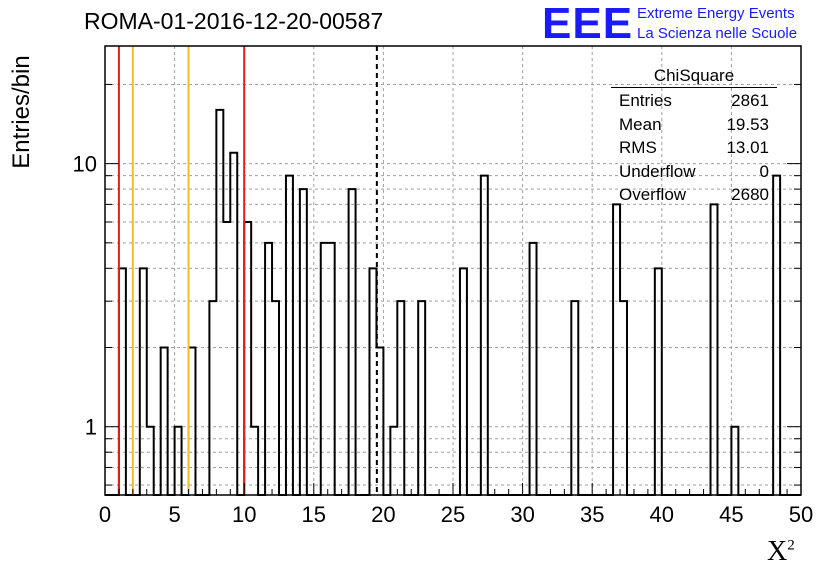 The image size is (836, 572). Describe the element at coordinates (717, 33) in the screenshot. I see `logo-line-2: La Scienza nelle Scuole` at that location.